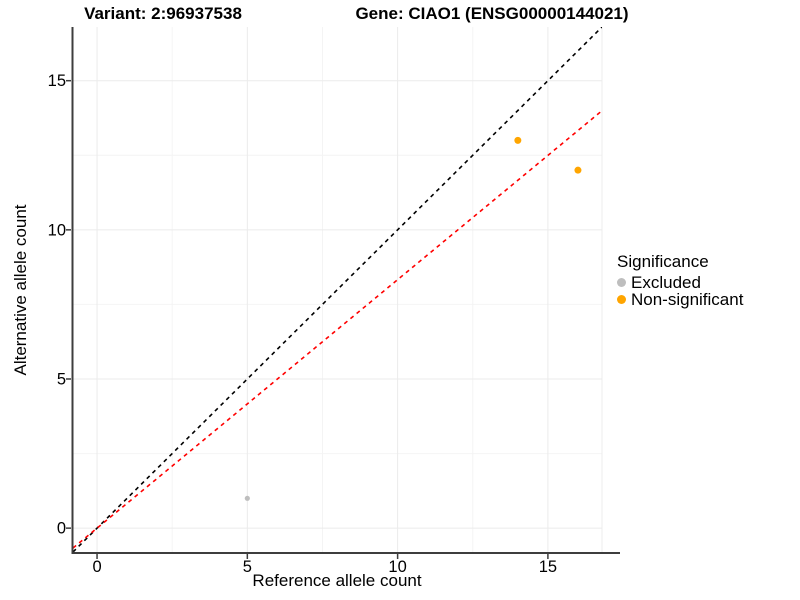 The image size is (800, 600). Describe the element at coordinates (57, 81) in the screenshot. I see `y-tick-label: 15` at that location.